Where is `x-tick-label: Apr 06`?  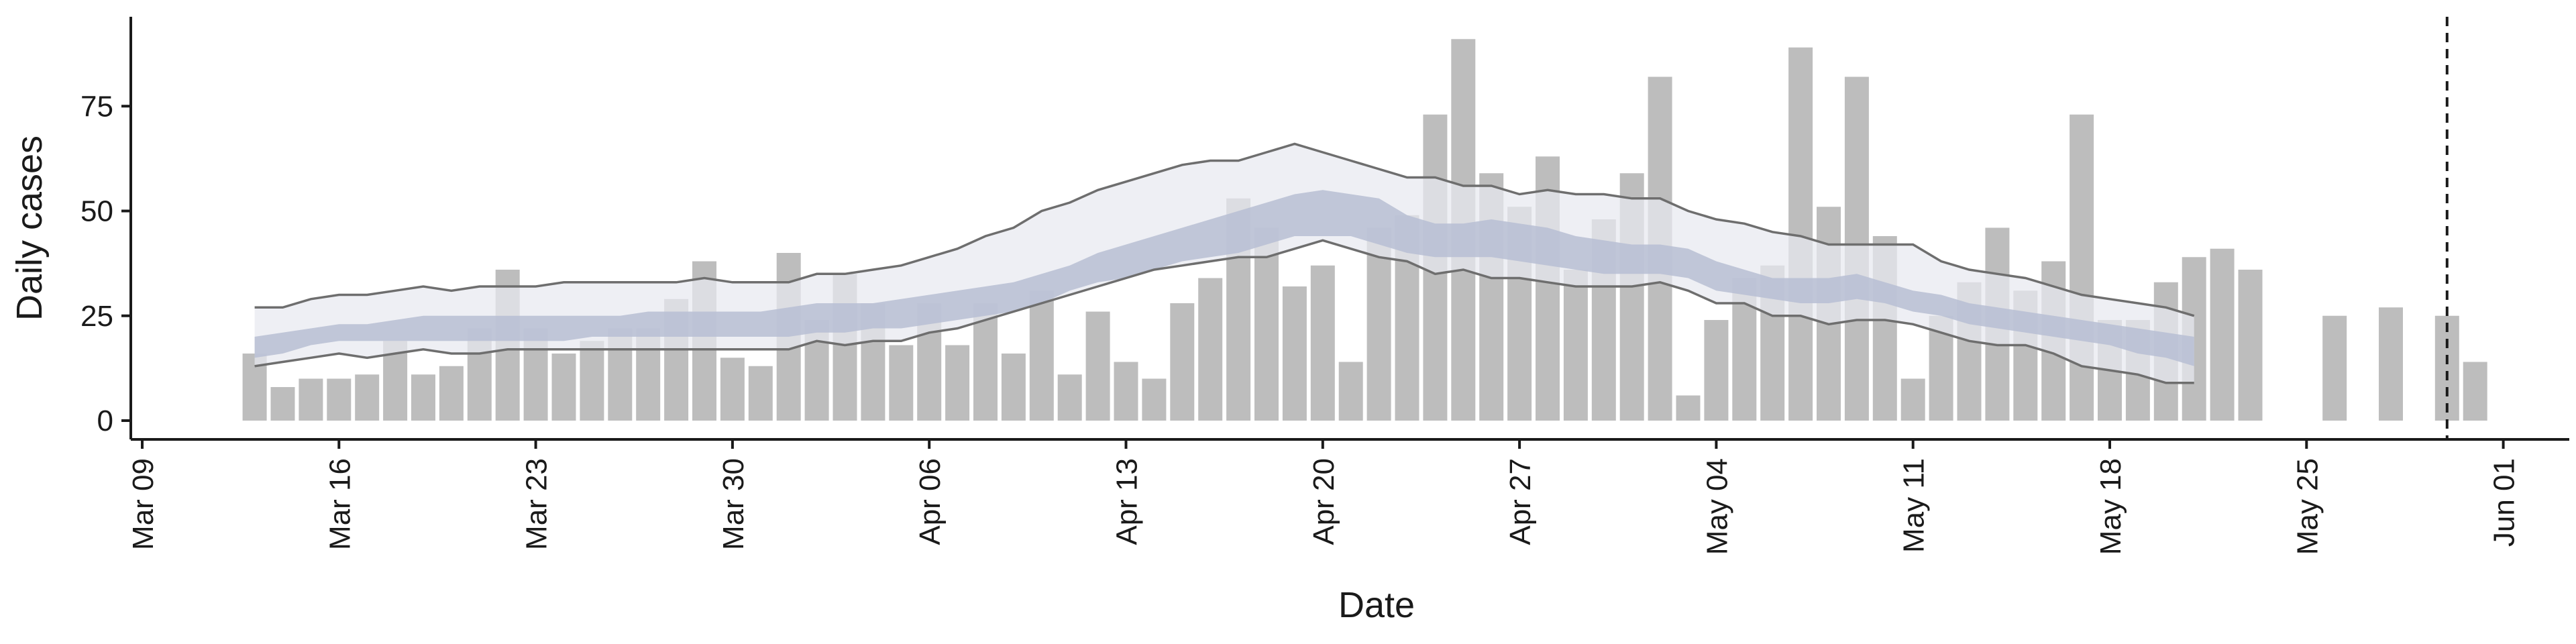 x-tick-label: Apr 06 is located at coordinates (930, 501).